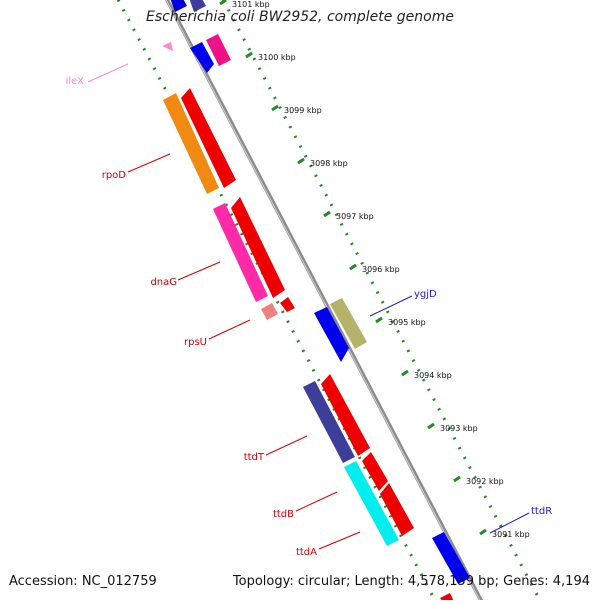 The height and width of the screenshot is (604, 600). Describe the element at coordinates (433, 375) in the screenshot. I see `tick-label: 3094 kbp` at that location.